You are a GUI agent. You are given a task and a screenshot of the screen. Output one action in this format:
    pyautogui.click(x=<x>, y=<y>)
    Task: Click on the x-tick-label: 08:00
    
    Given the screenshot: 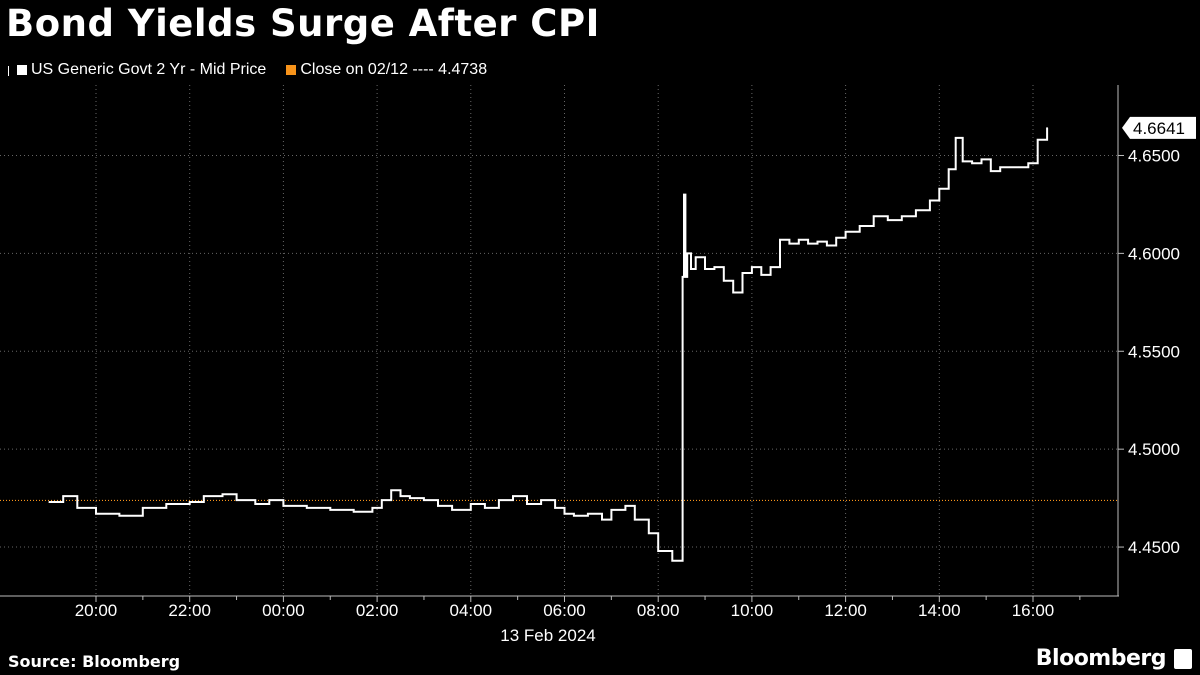 What is the action you would take?
    pyautogui.click(x=658, y=610)
    